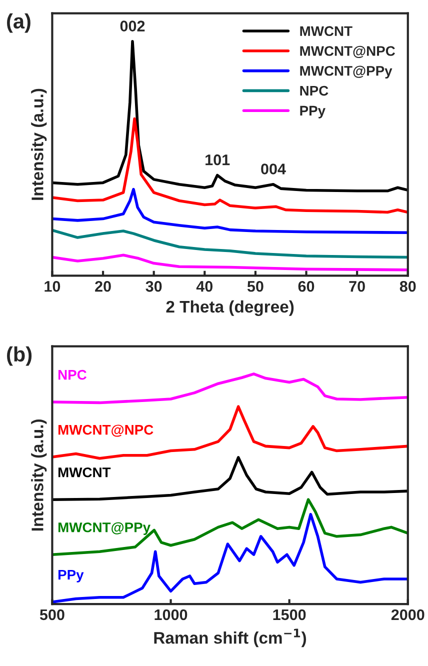 The image size is (428, 666). I want to click on x-tick-label: 60, so click(306, 286).